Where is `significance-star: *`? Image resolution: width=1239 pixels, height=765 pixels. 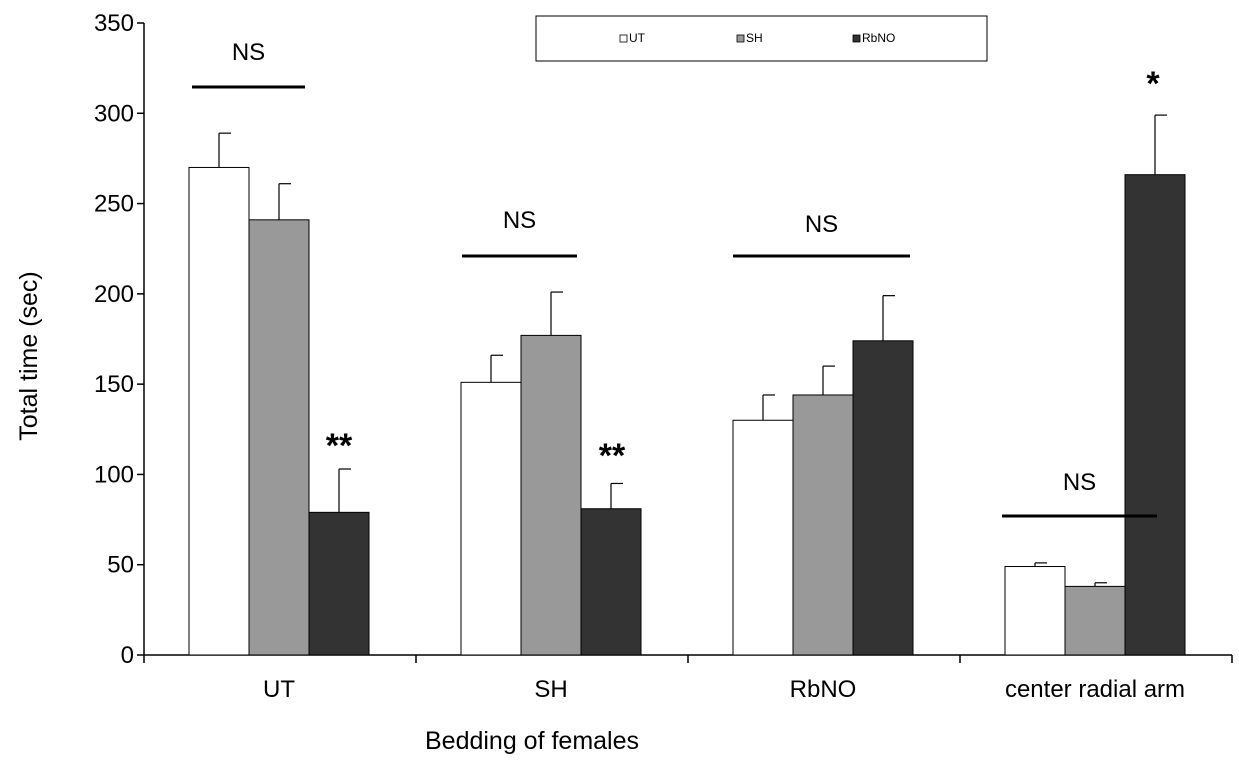
significance-star: * is located at coordinates (1153, 84).